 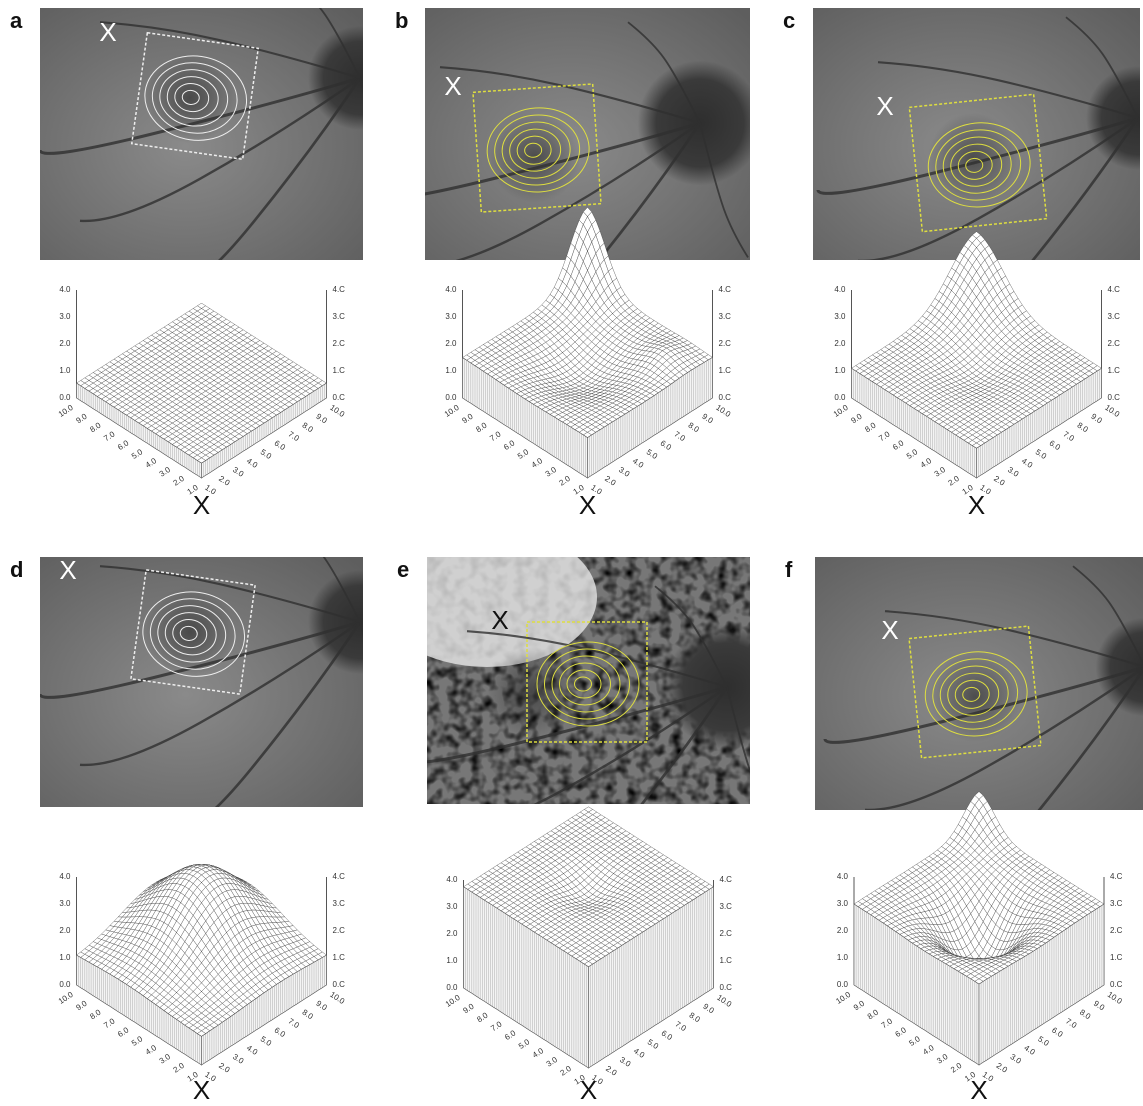 What do you see at coordinates (401, 20) in the screenshot?
I see `panel-label: b` at bounding box center [401, 20].